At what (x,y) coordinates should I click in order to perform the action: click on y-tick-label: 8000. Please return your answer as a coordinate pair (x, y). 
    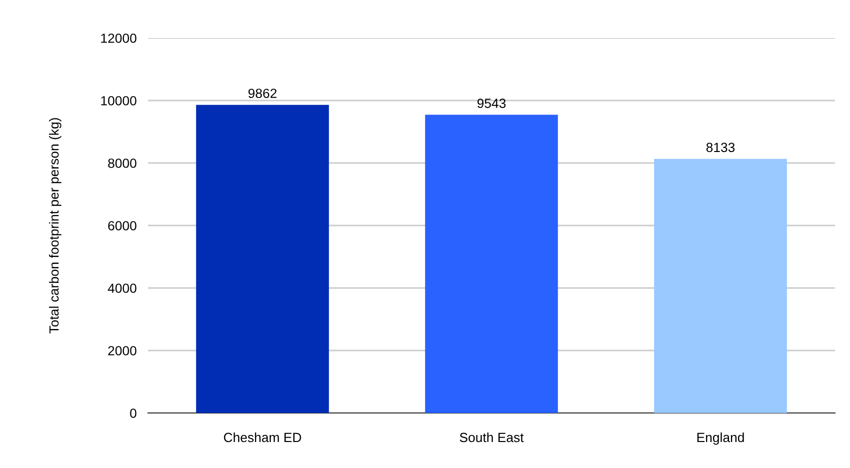
    Looking at the image, I should click on (122, 163).